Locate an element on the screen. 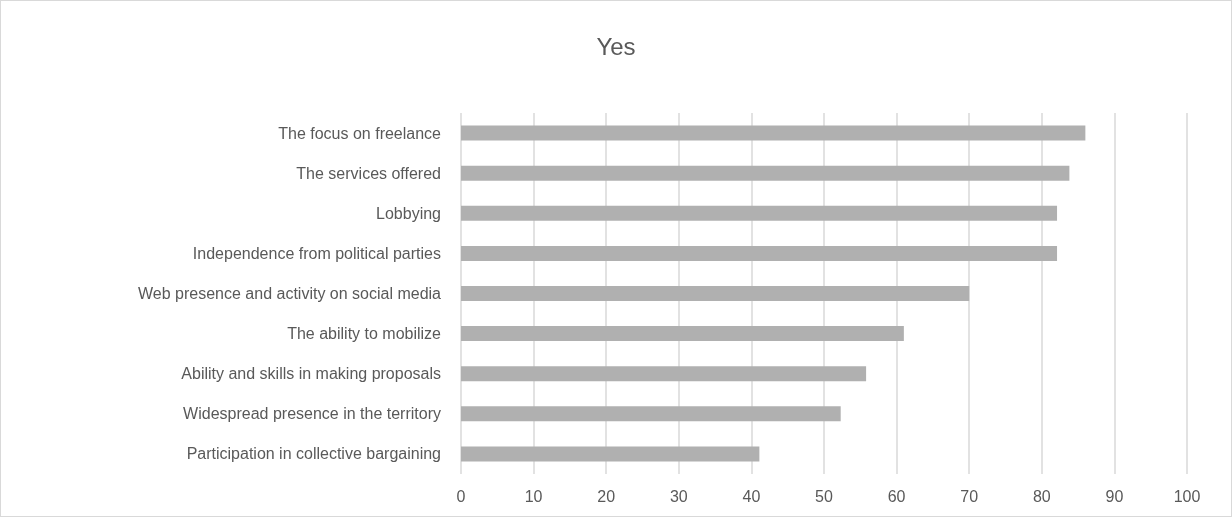  x-tick-label: 20 is located at coordinates (606, 496).